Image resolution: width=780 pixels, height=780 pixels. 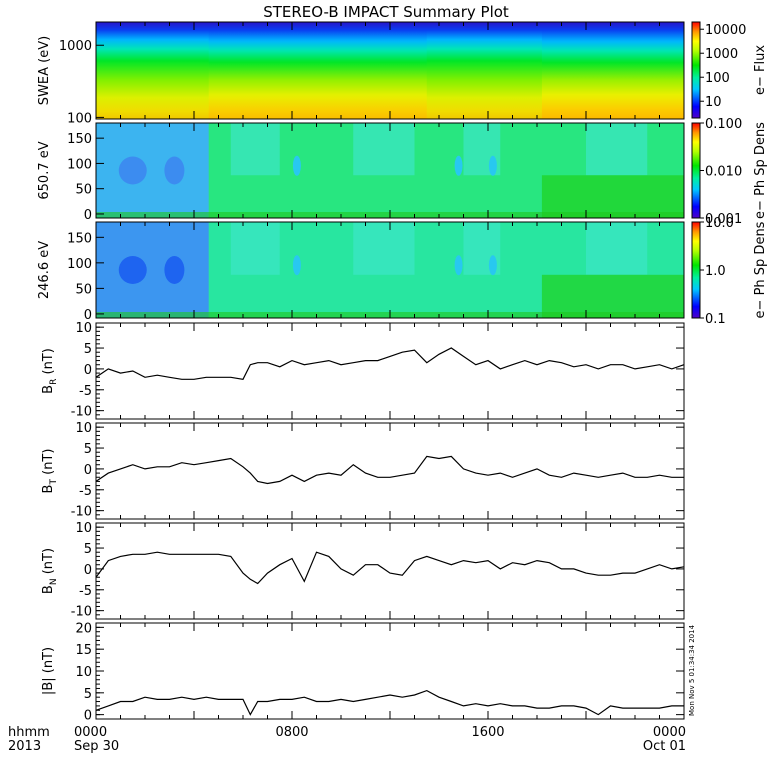 I want to click on colorbar-tick-label: 1.0, so click(x=715, y=271).